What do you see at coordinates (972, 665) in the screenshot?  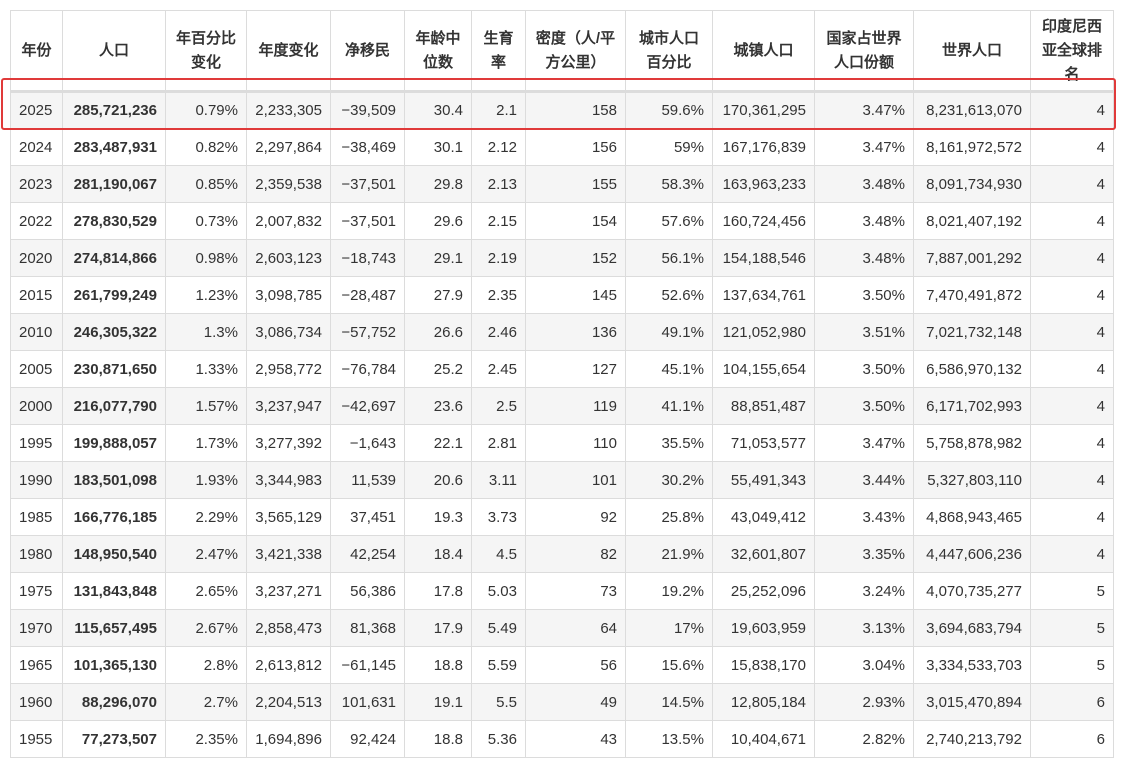 I see `table-cell: 3,334,533,703` at bounding box center [972, 665].